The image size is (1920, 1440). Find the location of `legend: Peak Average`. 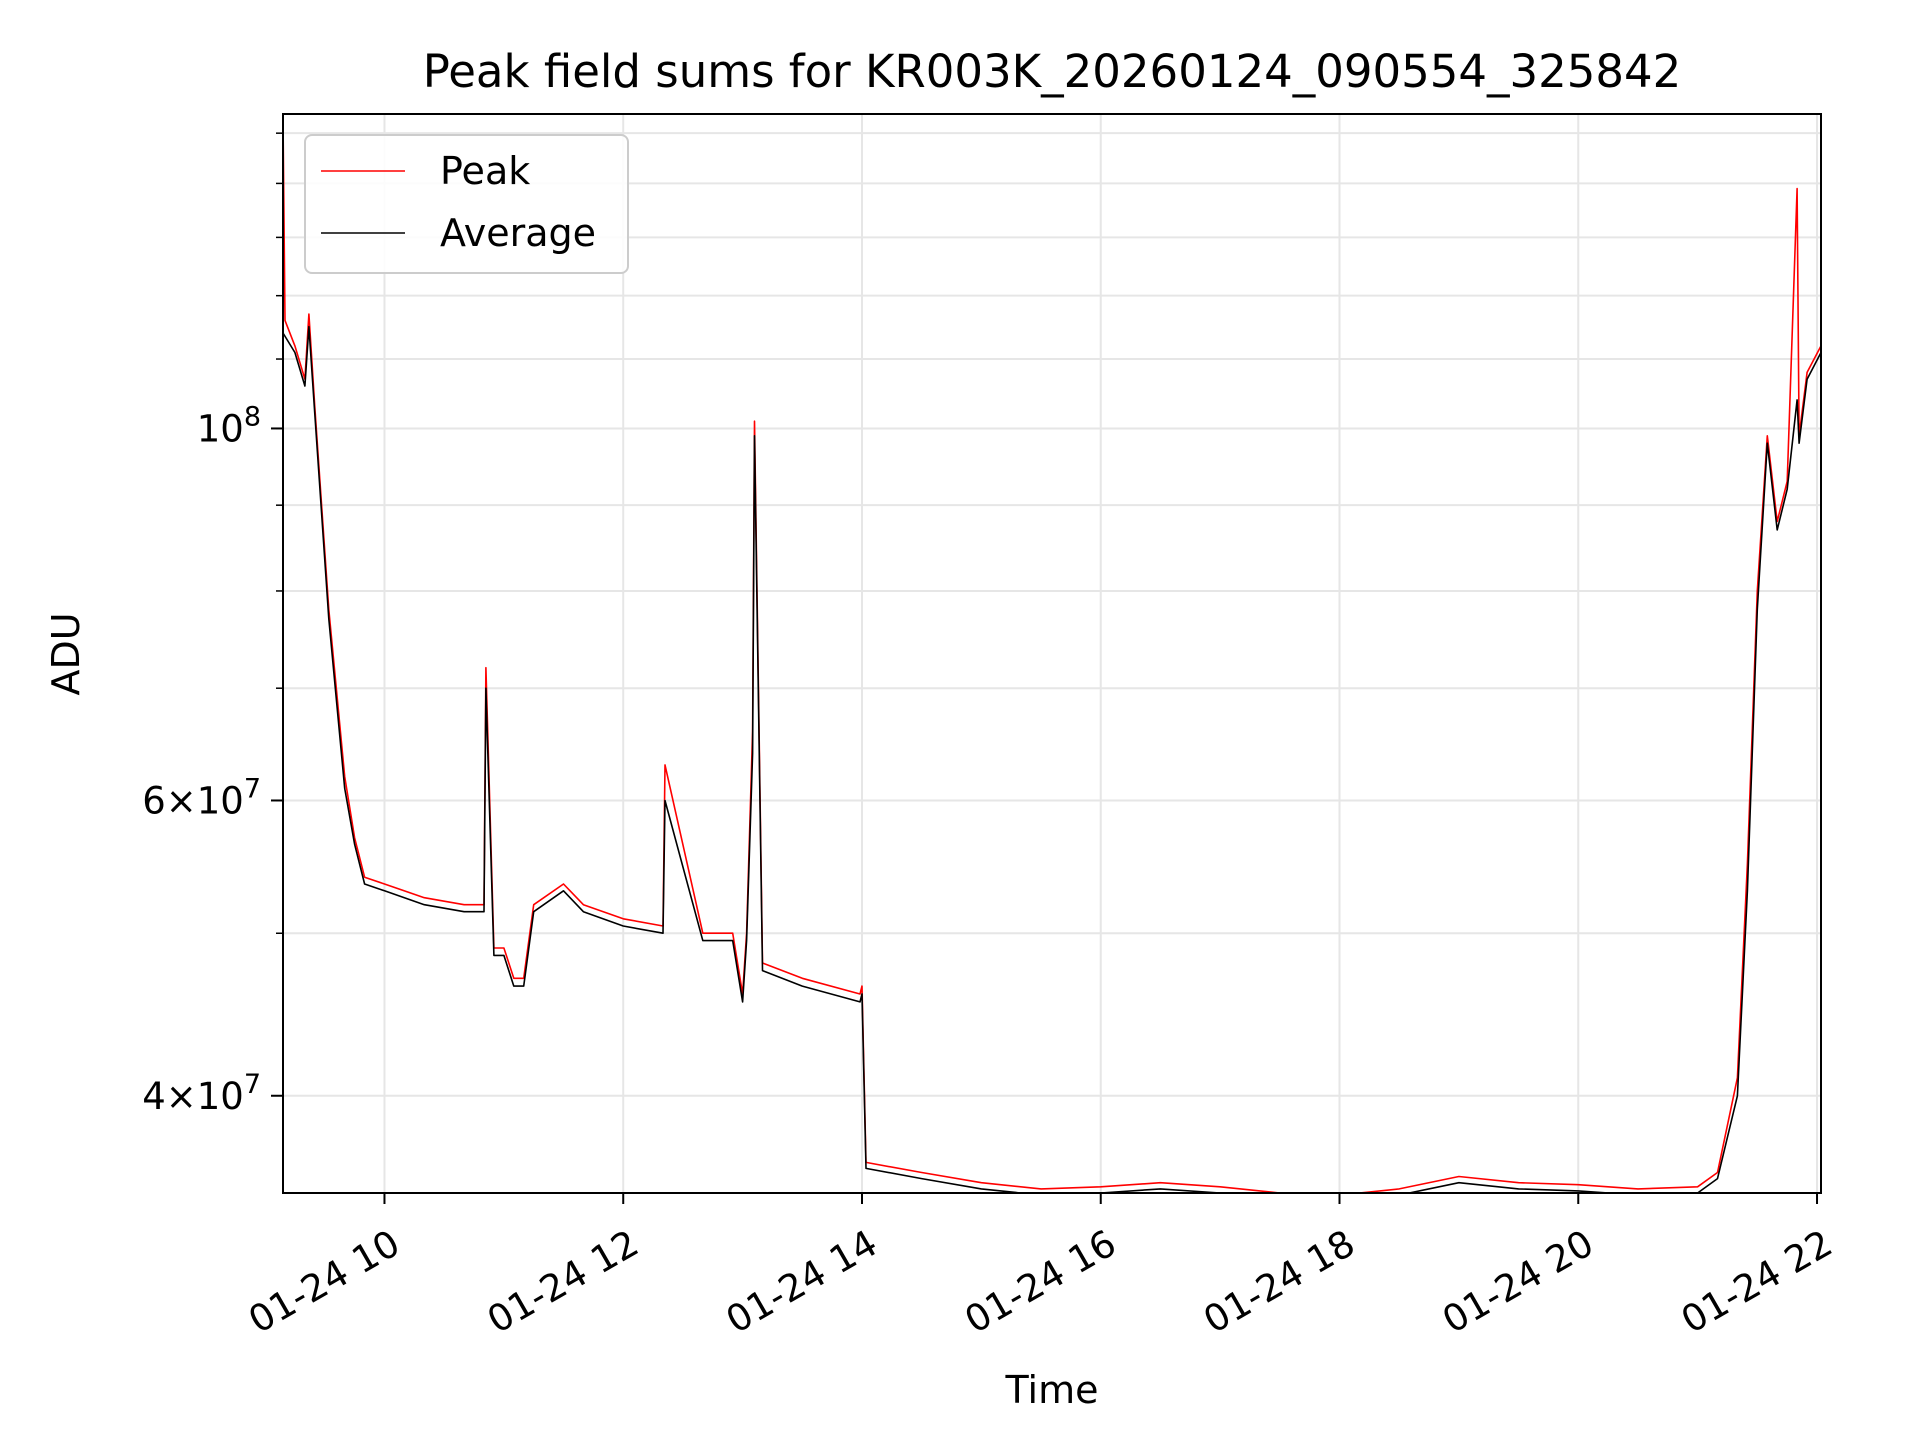

legend: Peak Average is located at coordinates (466, 204).